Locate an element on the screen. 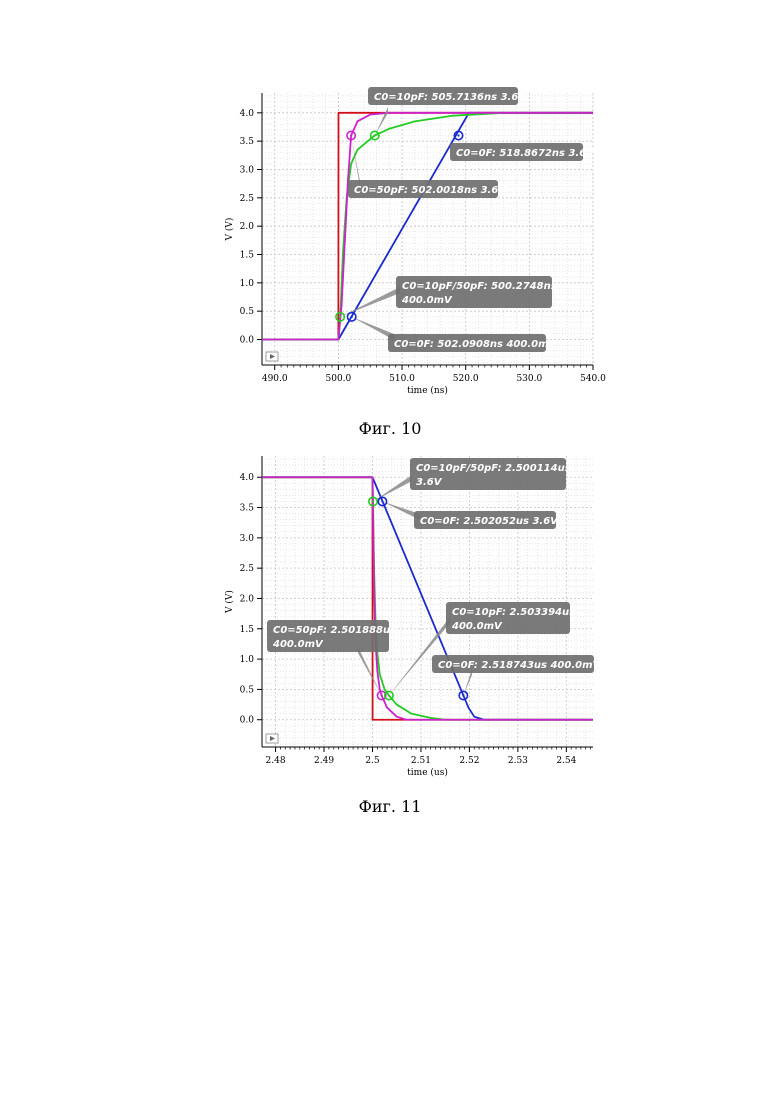 This screenshot has width=780, height=1103. fig11-annotation-text-3: C0=50pF: 2.501888us is located at coordinates (334, 630).